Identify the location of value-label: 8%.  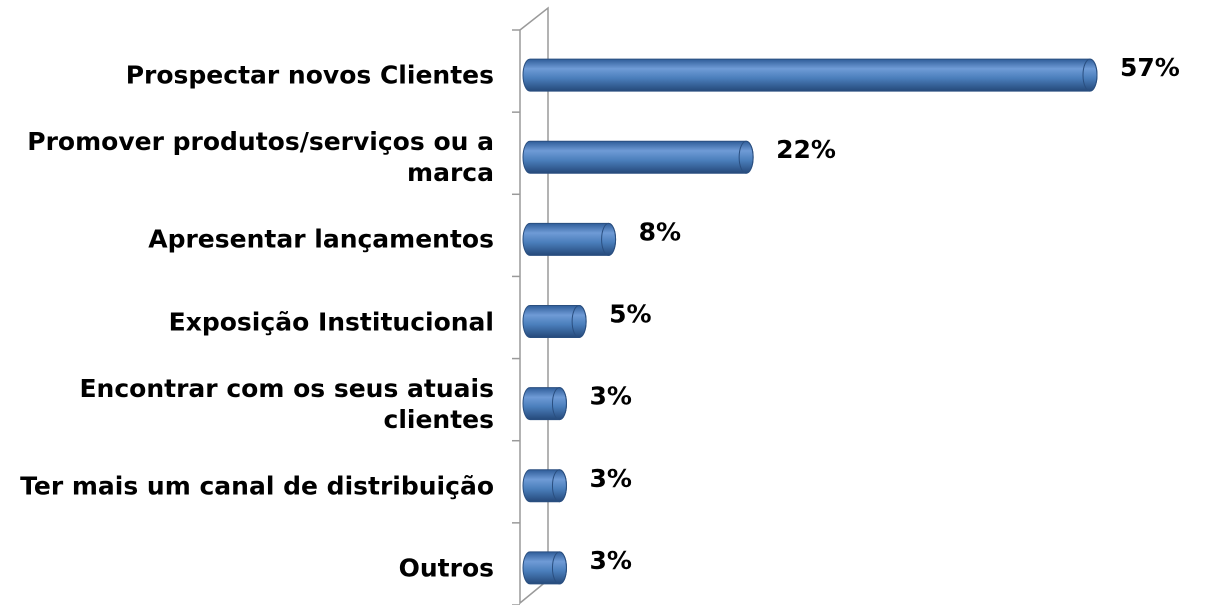
(660, 231).